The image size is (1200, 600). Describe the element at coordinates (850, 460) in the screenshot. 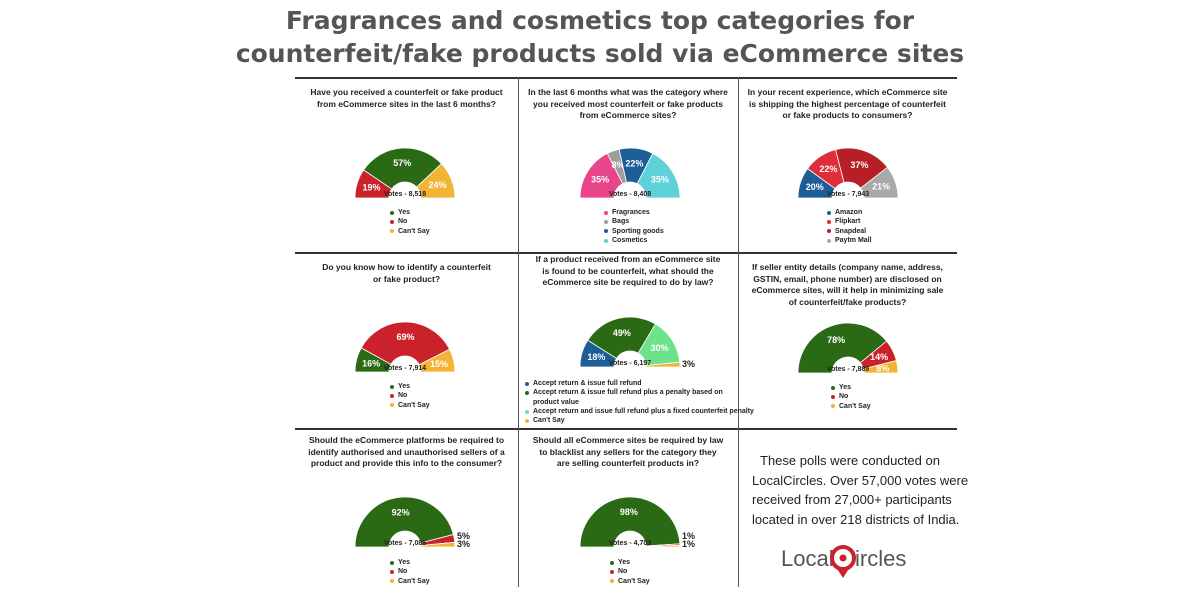

I see `note-line: These polls were conducted on` at that location.